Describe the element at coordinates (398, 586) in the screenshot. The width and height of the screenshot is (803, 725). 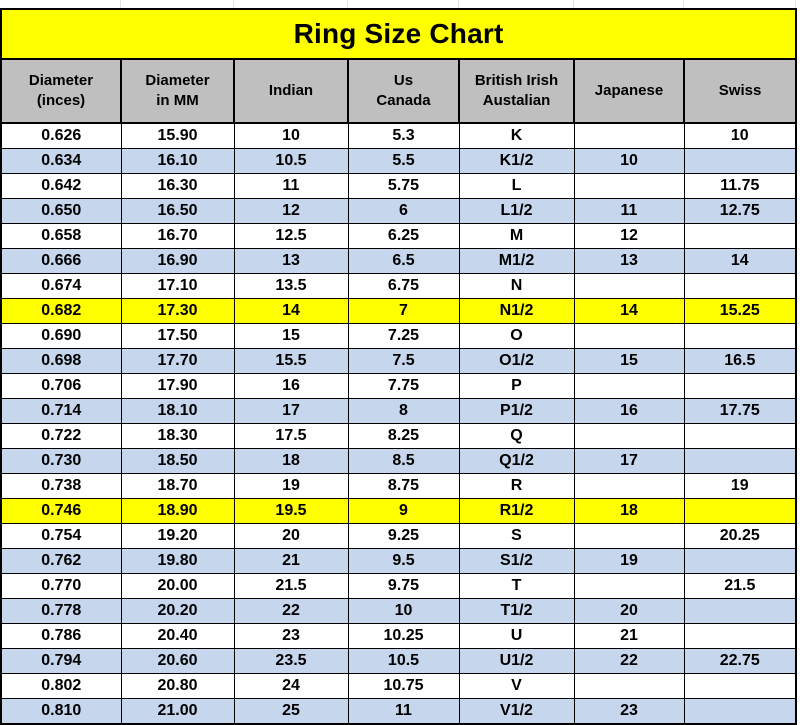
I see `table-row: 0.770 20.00 21.5 9.75 T 21.5` at that location.